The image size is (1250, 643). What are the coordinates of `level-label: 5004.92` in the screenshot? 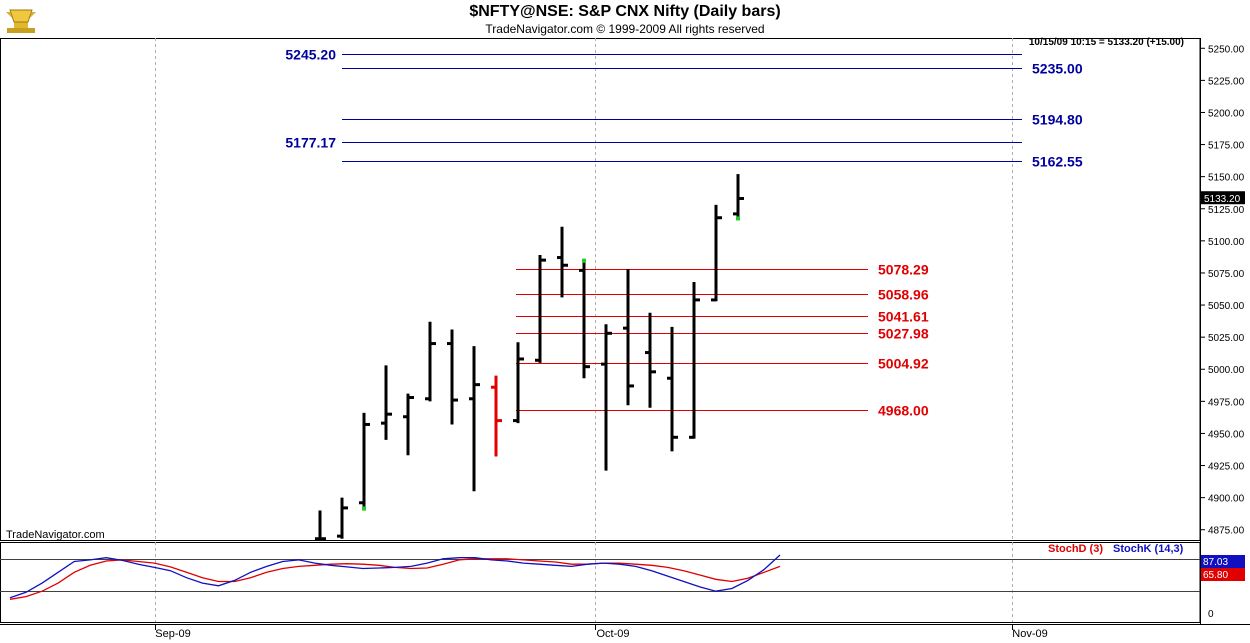 It's located at (903, 364).